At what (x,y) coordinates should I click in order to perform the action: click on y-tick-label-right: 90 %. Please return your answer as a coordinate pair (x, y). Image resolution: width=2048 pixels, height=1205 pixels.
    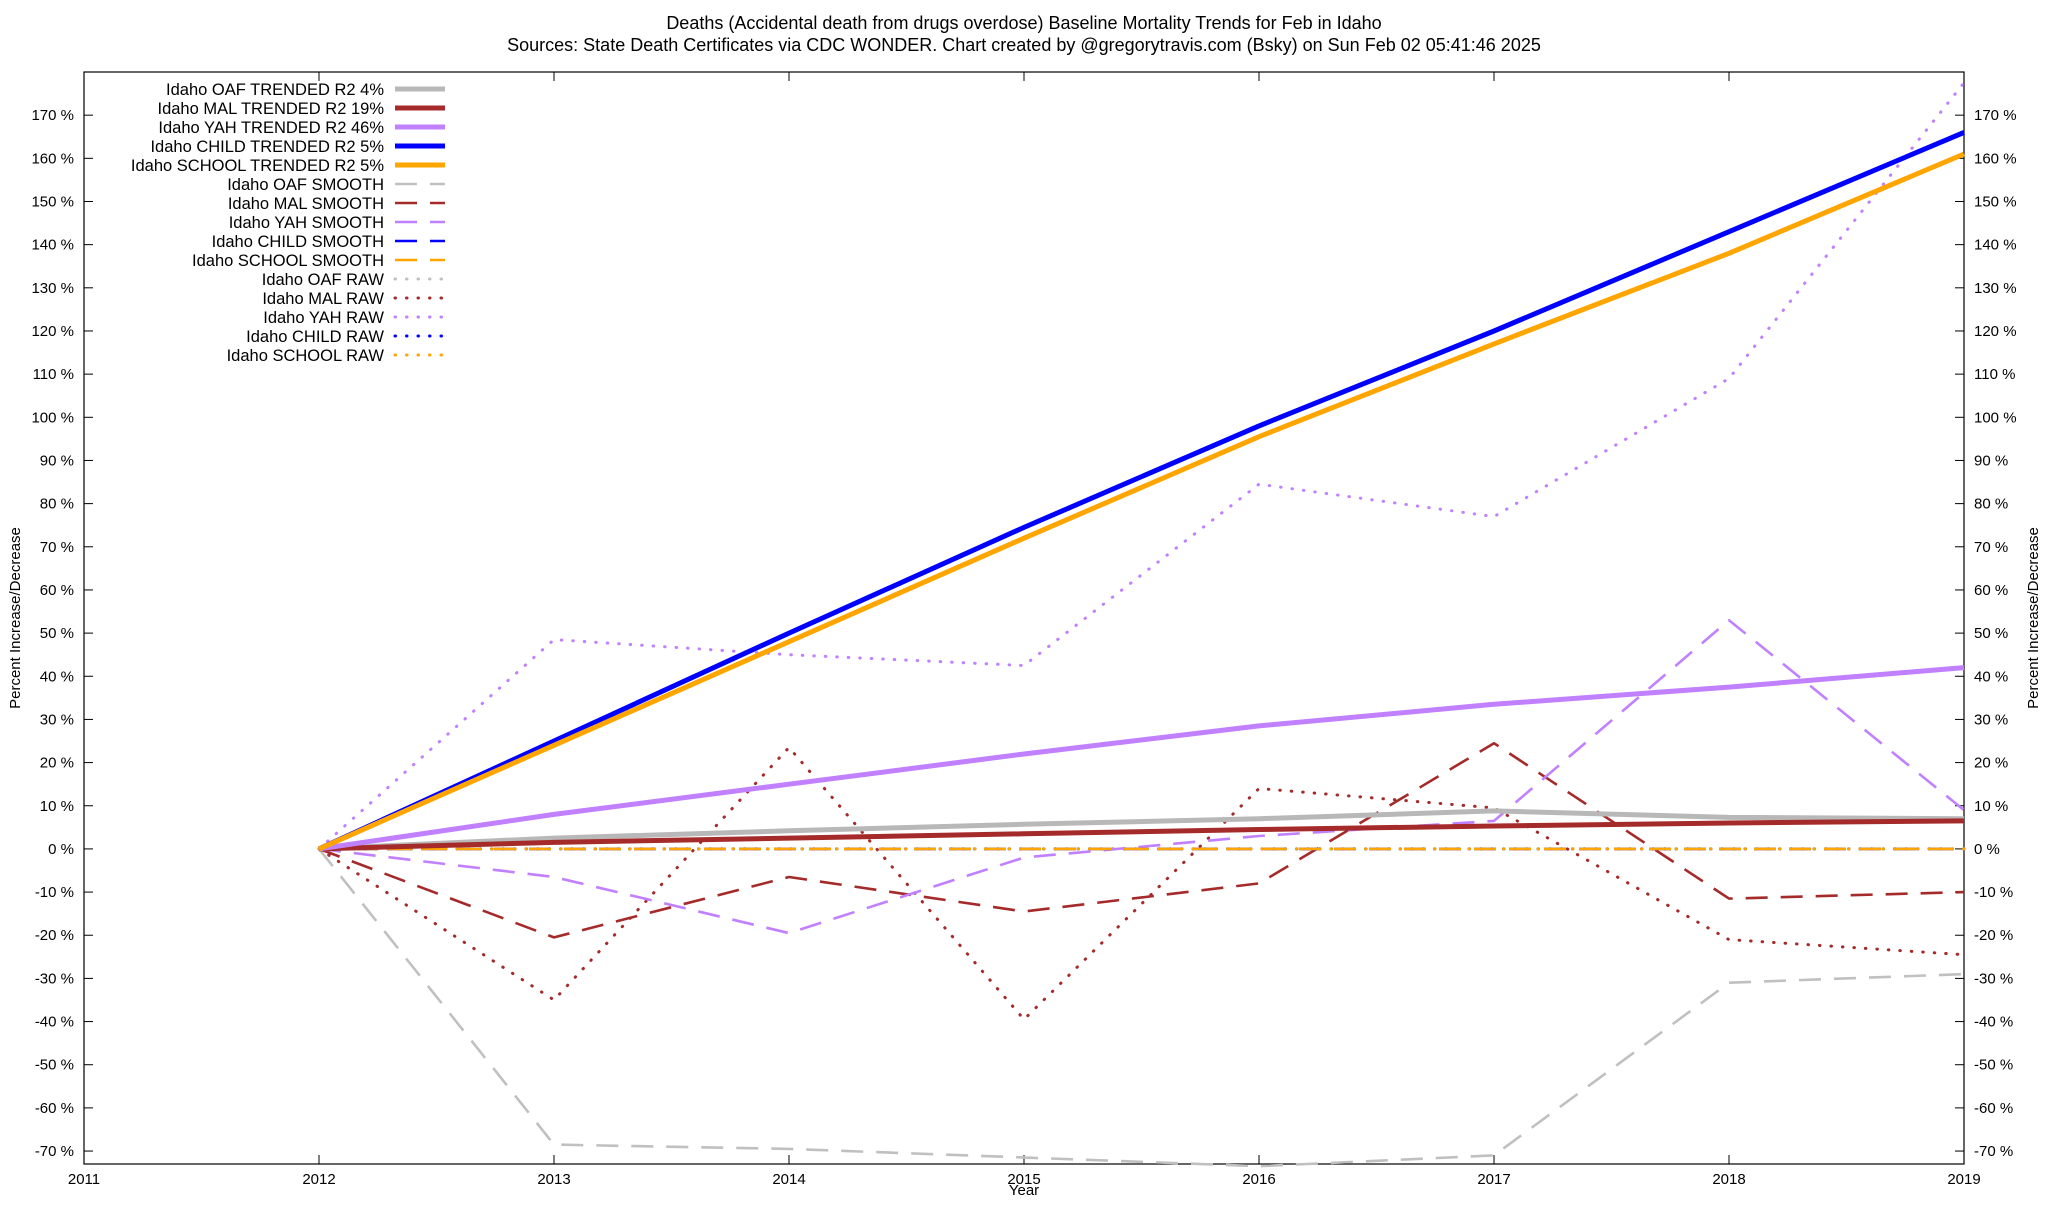
    Looking at the image, I should click on (1991, 460).